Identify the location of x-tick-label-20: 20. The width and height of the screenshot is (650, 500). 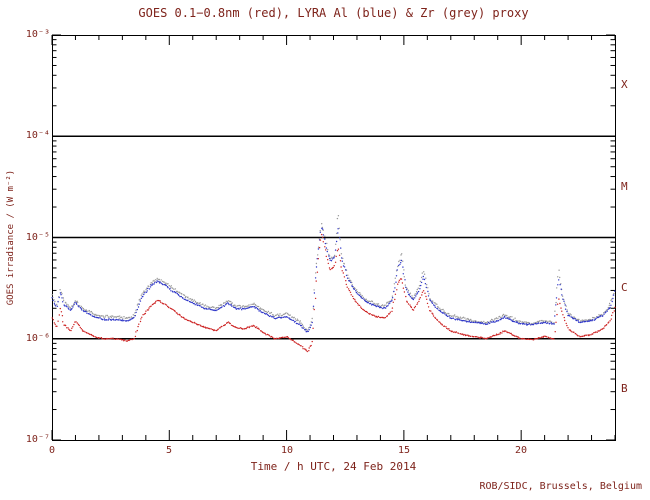
(521, 450).